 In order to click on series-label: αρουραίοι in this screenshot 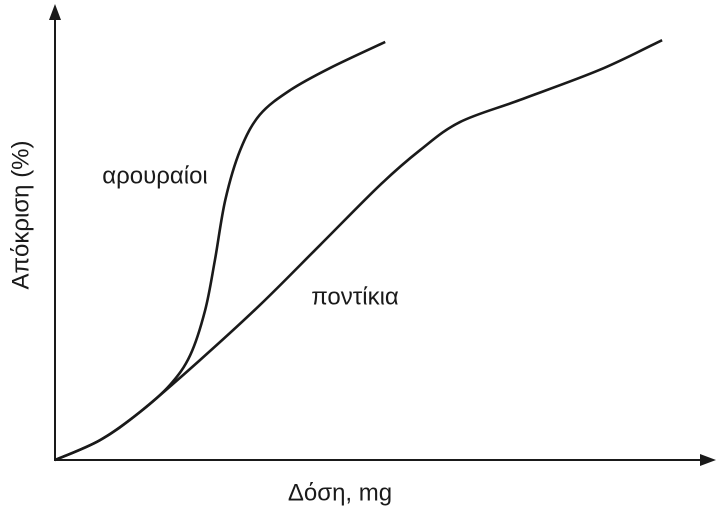, I will do `click(155, 175)`.